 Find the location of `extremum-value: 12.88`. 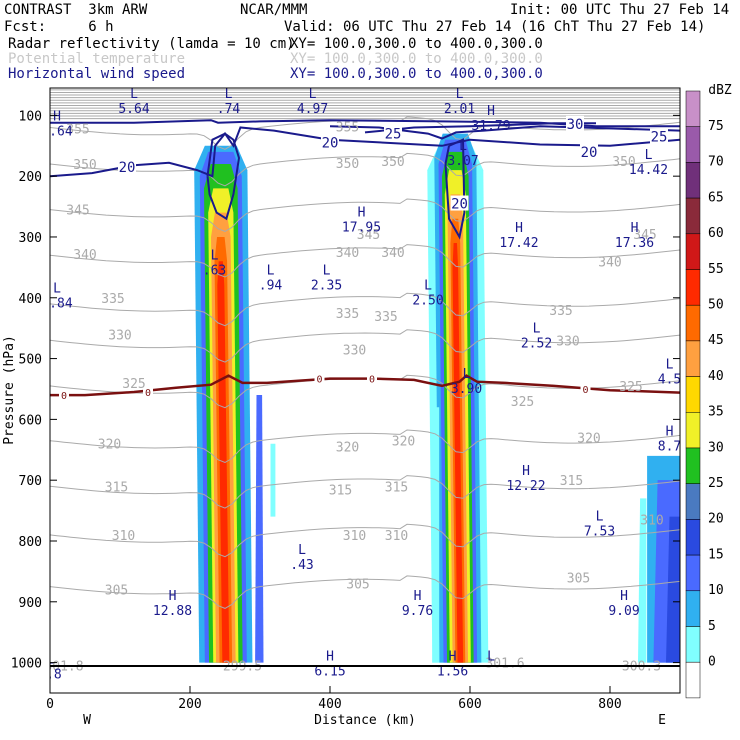

extremum-value: 12.88 is located at coordinates (172, 611).